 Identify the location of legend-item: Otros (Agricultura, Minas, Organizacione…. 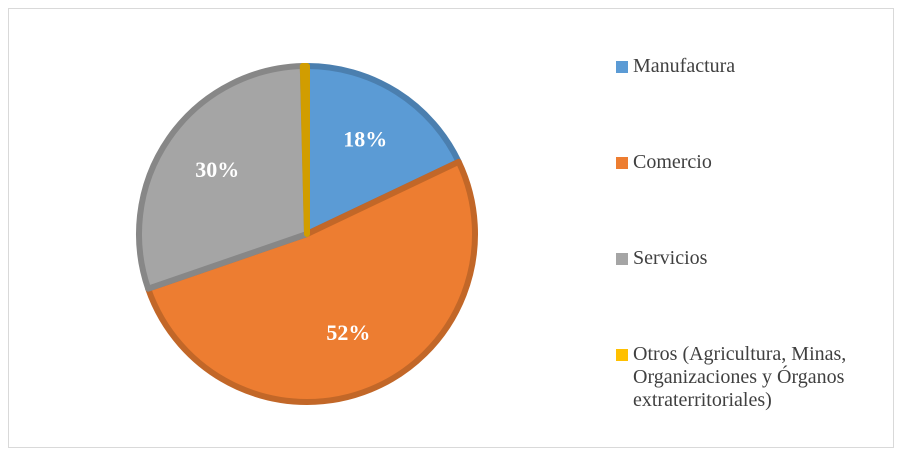
(756, 377).